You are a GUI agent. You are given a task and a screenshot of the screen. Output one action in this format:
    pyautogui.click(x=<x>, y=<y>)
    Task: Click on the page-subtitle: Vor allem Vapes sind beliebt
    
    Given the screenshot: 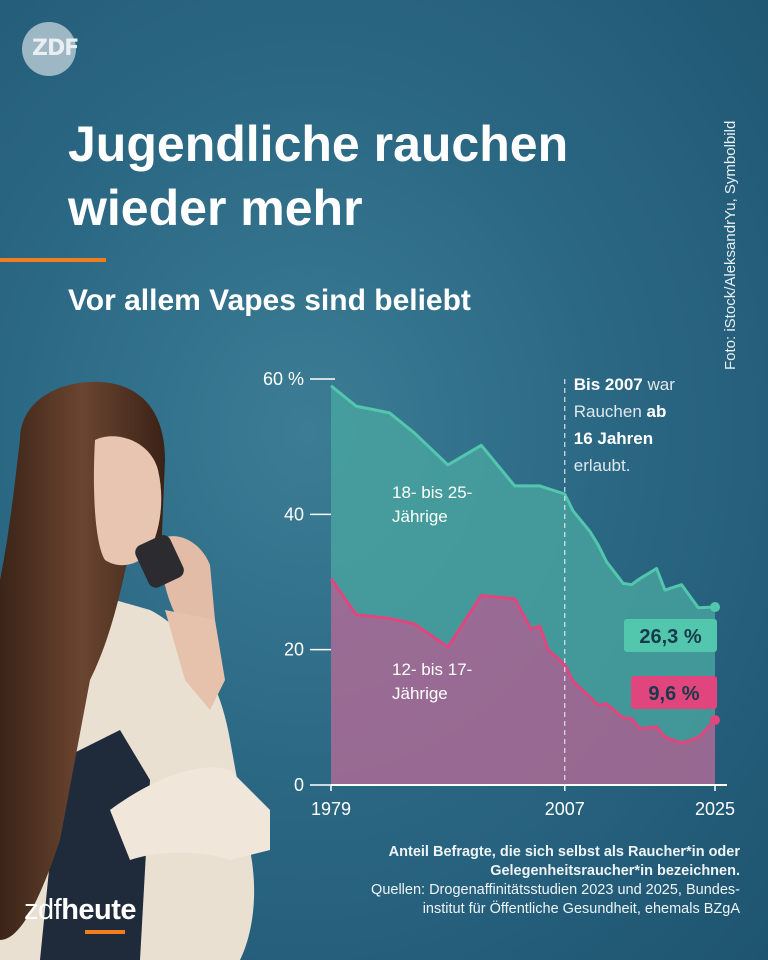 What is the action you would take?
    pyautogui.click(x=269, y=300)
    